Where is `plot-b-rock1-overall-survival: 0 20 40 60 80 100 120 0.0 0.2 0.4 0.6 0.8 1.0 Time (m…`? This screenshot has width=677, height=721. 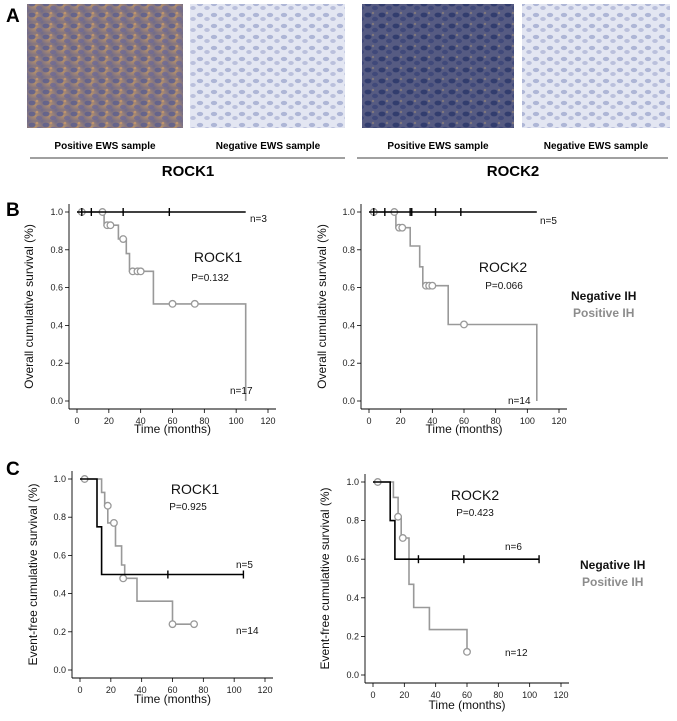
plot-b-rock1-overall-survival: 0 20 40 60 80 100 120 0.0 0.2 0.4 0.6 0.8 1.0 Time (m… is located at coordinates (149, 320).